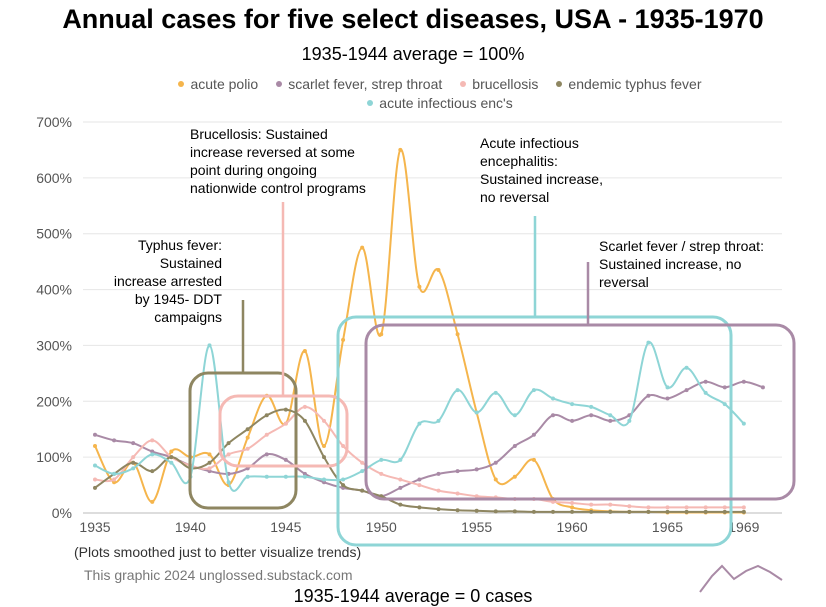 Image resolution: width=826 pixels, height=607 pixels. Describe the element at coordinates (624, 282) in the screenshot. I see `annotation-line: reversal` at that location.